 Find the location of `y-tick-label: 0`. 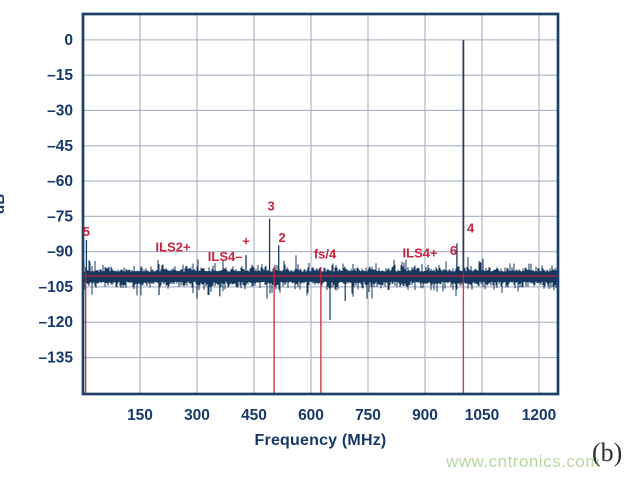

y-tick-label: 0 is located at coordinates (68, 40).